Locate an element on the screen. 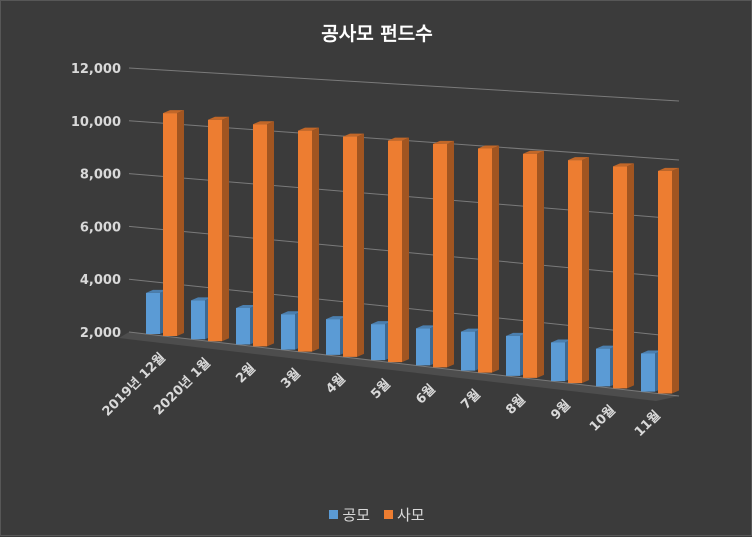 Image resolution: width=752 pixels, height=537 pixels. x-tick-label: 9월 is located at coordinates (561, 410).